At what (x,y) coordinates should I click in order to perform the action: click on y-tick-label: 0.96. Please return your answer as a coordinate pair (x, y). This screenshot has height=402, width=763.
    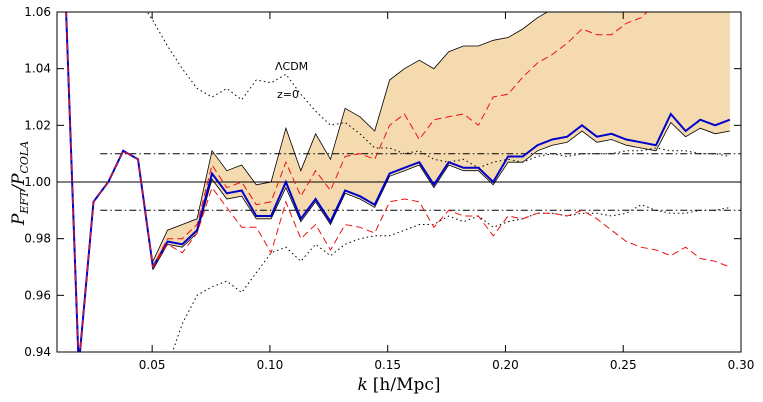
    Looking at the image, I should click on (37, 295).